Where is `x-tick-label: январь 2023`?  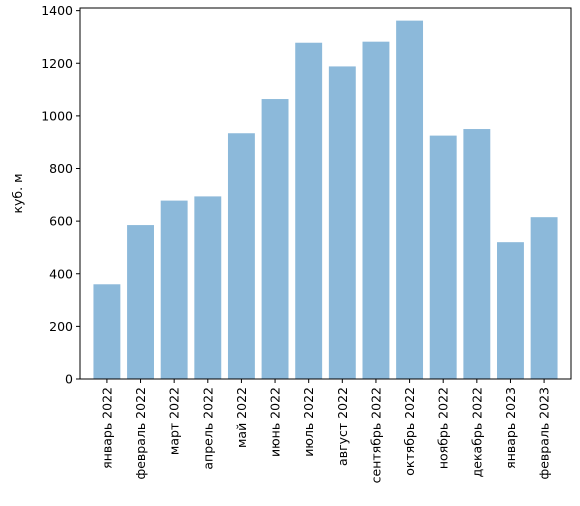 x-tick-label: январь 2023 is located at coordinates (510, 428).